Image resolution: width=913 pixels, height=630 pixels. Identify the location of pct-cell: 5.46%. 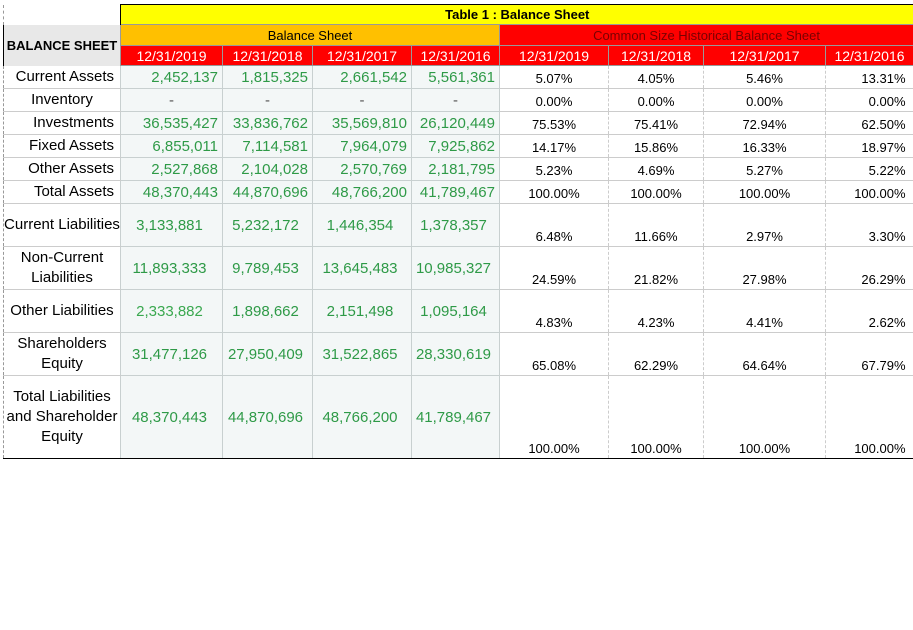
(764, 77).